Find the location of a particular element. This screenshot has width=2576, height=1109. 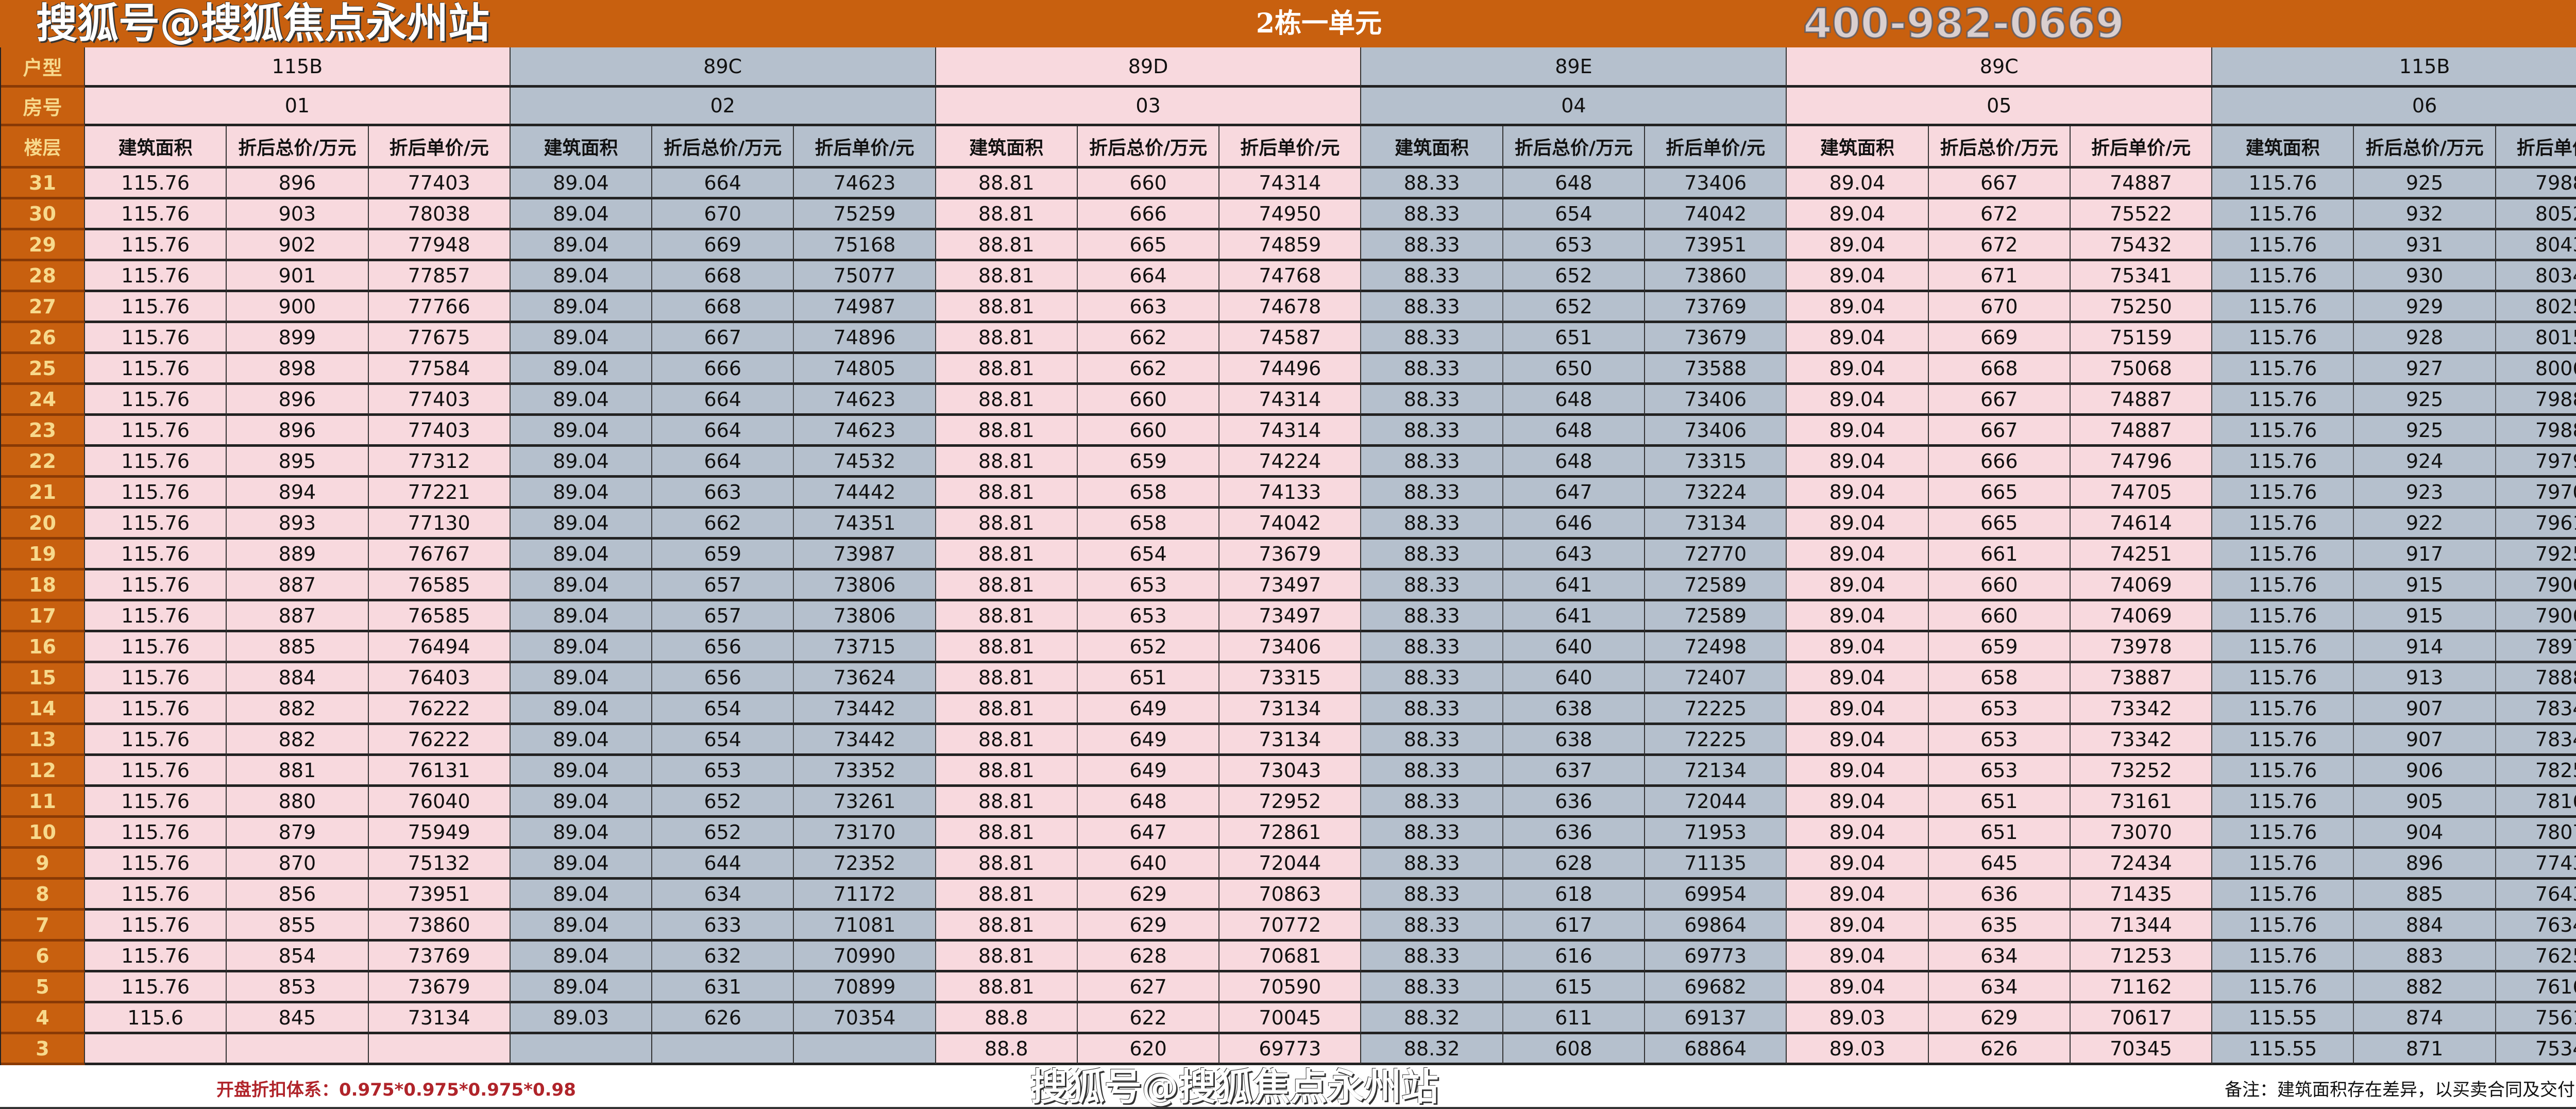

unit-price-cell: 78343 is located at coordinates (2536, 710).